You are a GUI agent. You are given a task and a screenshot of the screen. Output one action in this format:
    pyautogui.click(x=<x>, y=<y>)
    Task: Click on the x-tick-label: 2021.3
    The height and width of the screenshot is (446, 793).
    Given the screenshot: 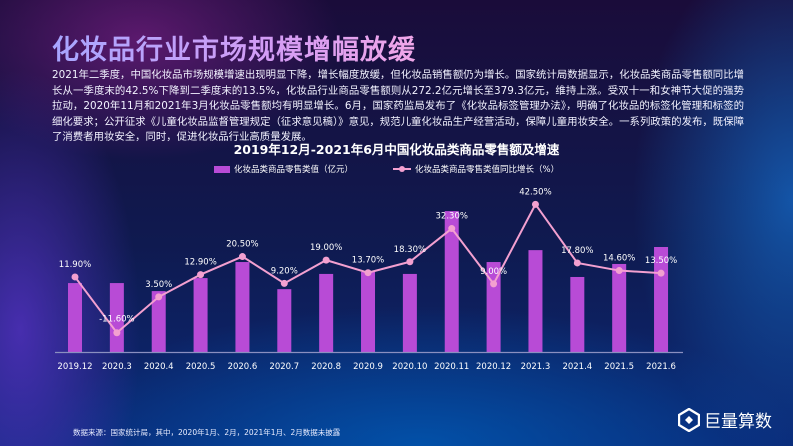 What is the action you would take?
    pyautogui.click(x=536, y=367)
    